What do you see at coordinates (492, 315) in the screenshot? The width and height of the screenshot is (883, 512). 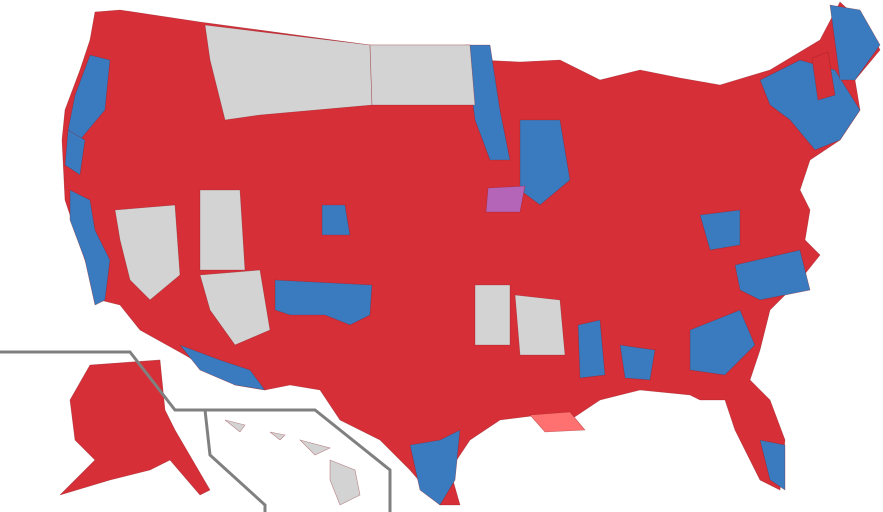 I see `region-oklahoma-east` at bounding box center [492, 315].